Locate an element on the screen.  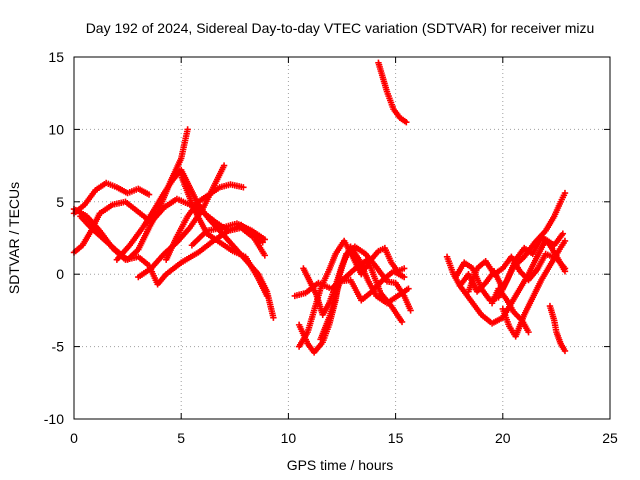
x-tick-label: 20 is located at coordinates (503, 438).